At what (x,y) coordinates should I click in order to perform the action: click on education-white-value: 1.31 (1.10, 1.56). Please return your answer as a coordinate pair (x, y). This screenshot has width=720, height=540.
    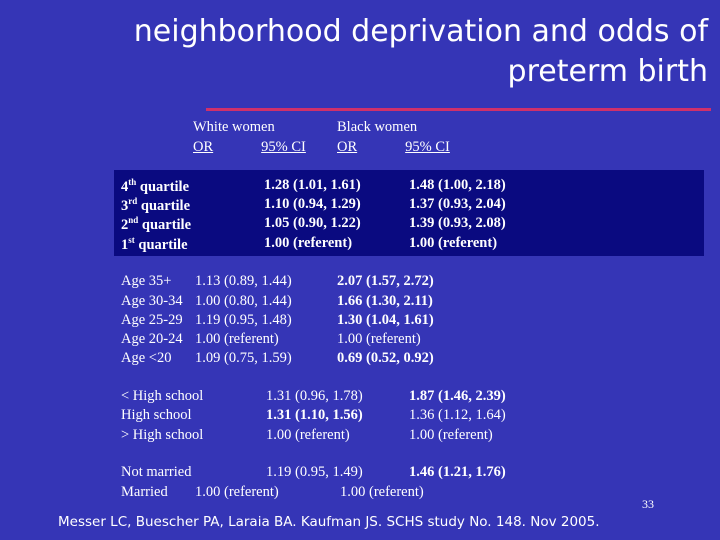
    Looking at the image, I should click on (314, 415).